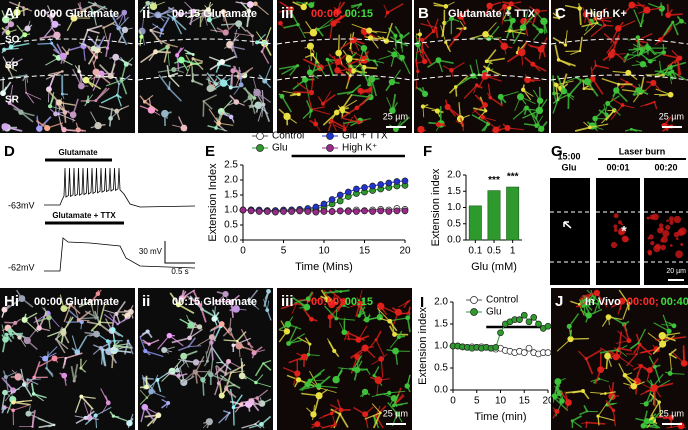 This screenshot has height=430, width=688. What do you see at coordinates (501, 401) in the screenshot?
I see `x-tick-label: 10` at bounding box center [501, 401].